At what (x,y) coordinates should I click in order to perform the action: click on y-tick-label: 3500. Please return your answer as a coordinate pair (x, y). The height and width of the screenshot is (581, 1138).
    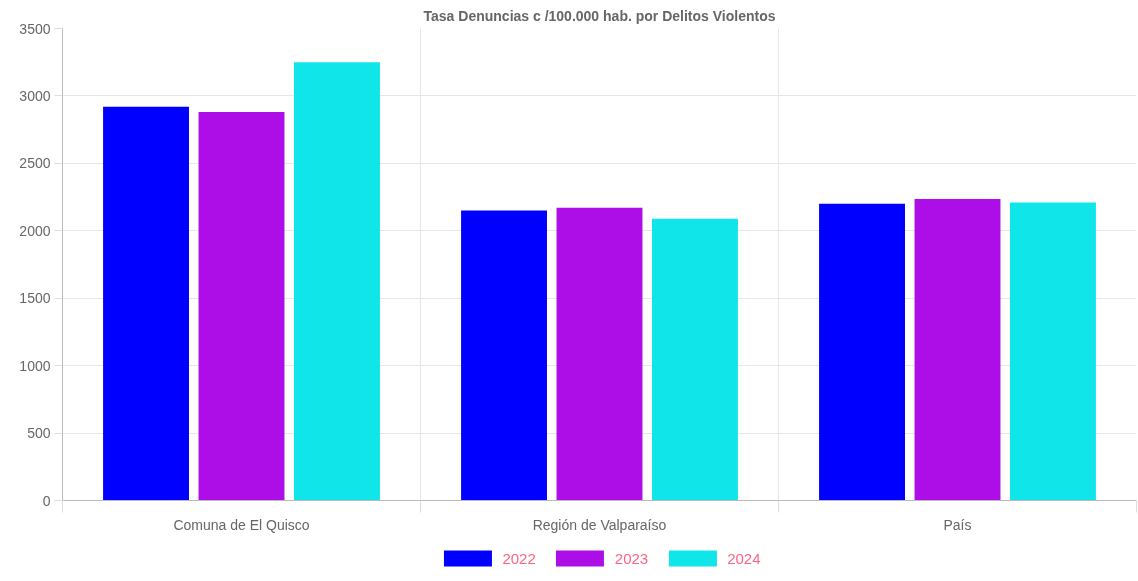
    Looking at the image, I should click on (35, 28).